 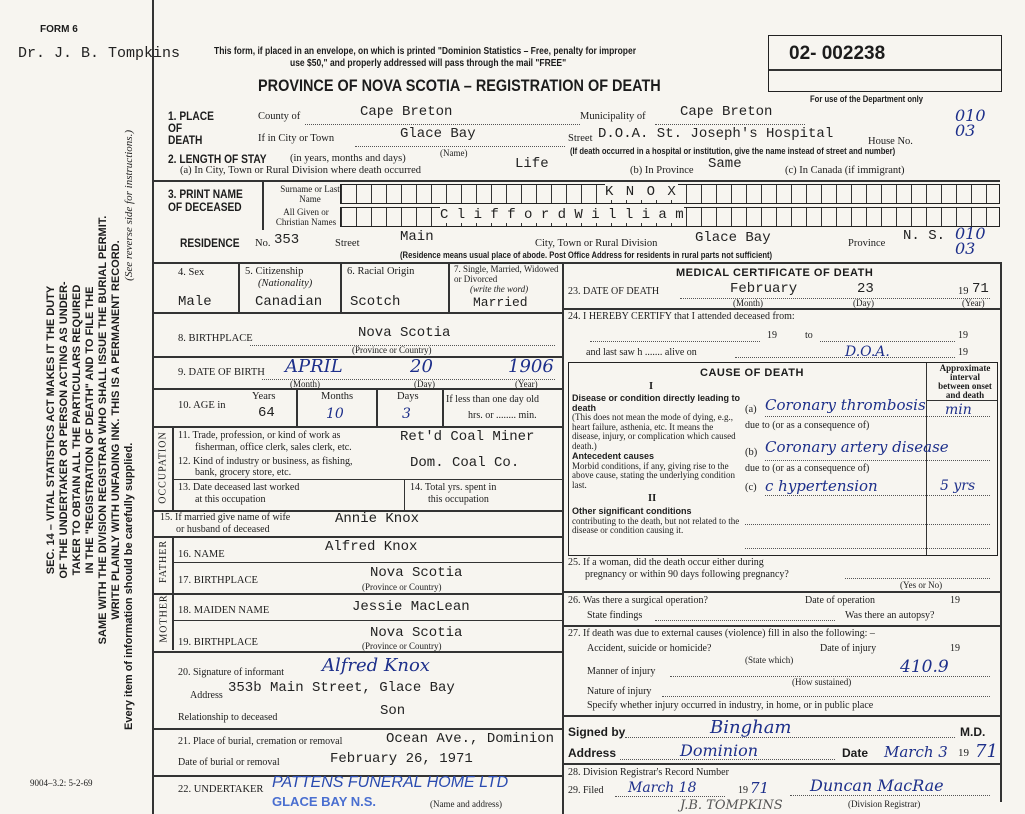 What do you see at coordinates (751, 487) in the screenshot?
I see `cause-c-mark: (c)` at bounding box center [751, 487].